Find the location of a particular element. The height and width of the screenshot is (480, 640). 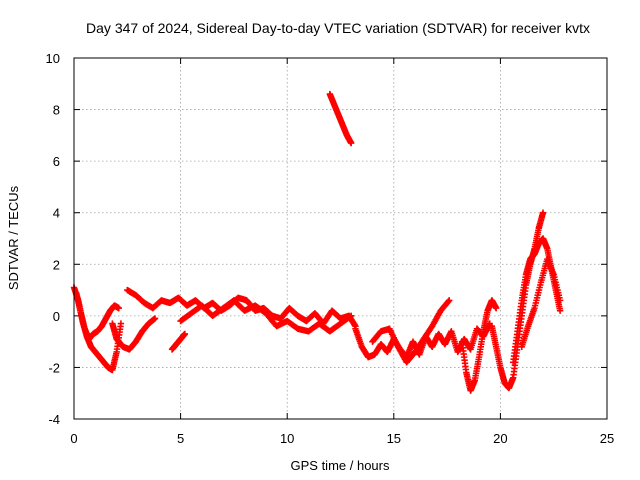

series-track-b is located at coordinates (97, 316).